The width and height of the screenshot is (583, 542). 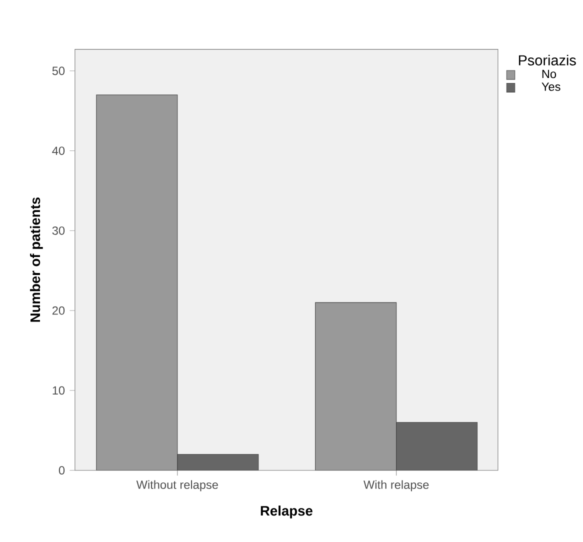 I want to click on legend-label: Yes, so click(x=551, y=86).